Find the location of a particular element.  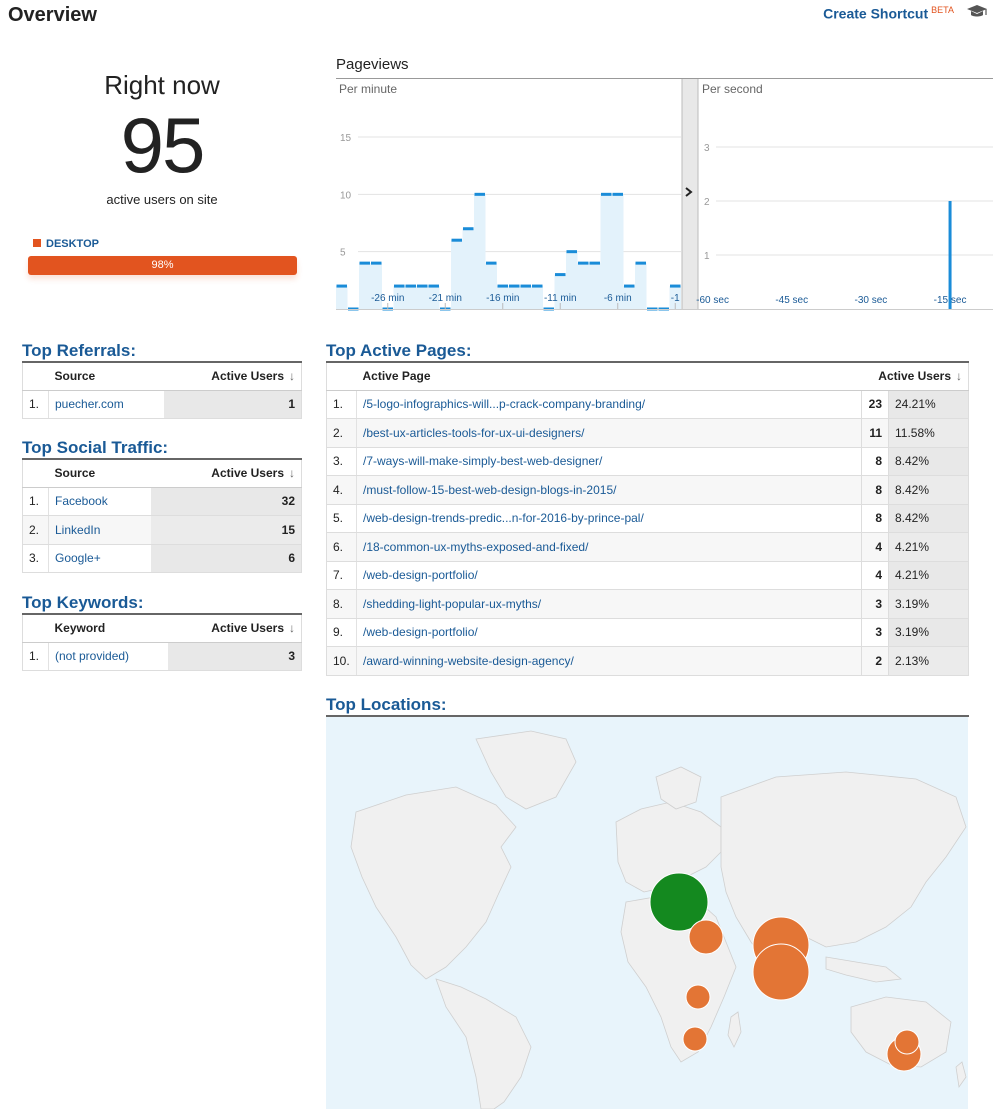

row-index: 10. is located at coordinates (341, 661).